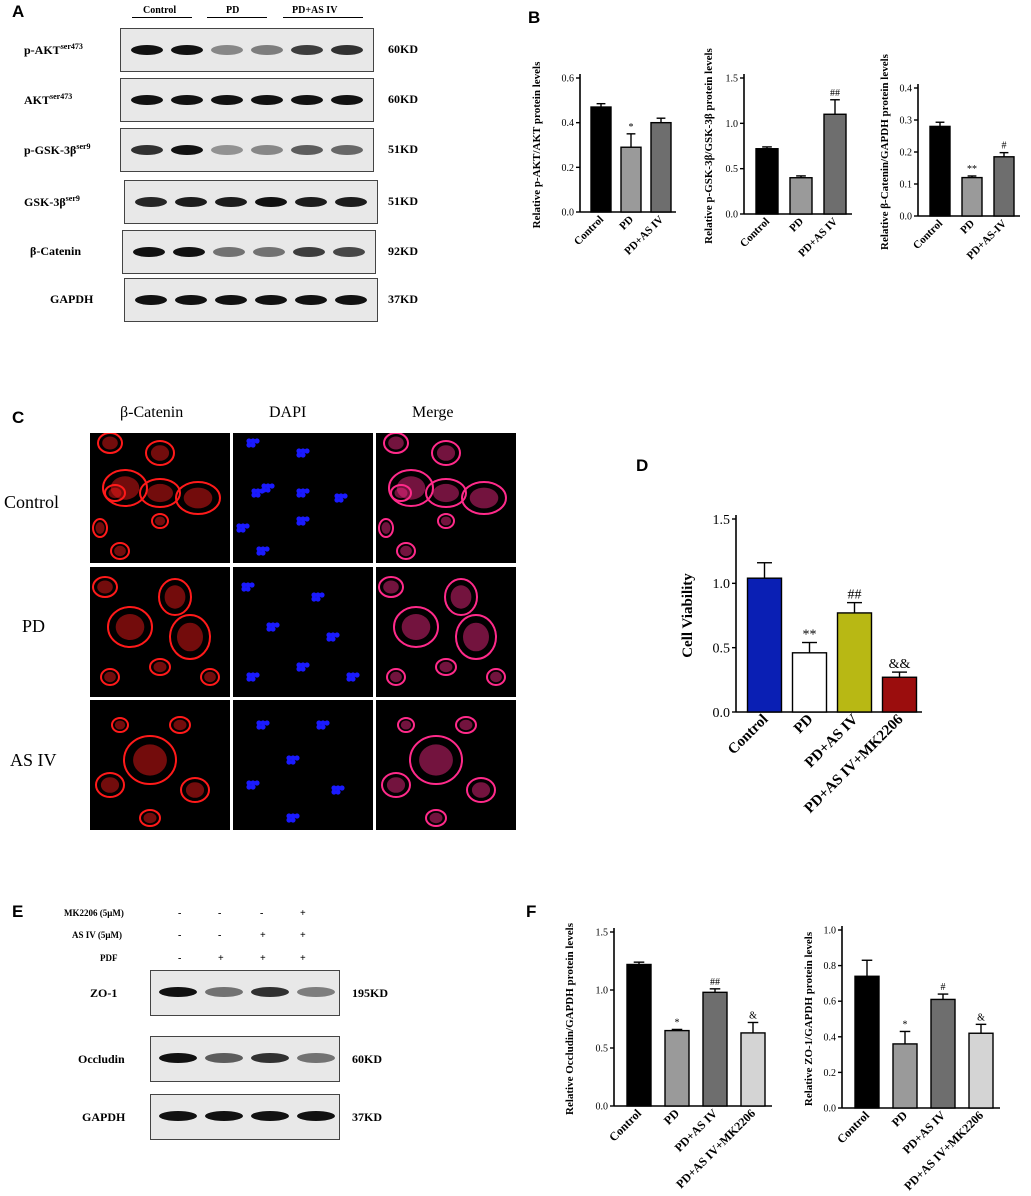  I want to click on blot-kd-label: 51KD, so click(403, 201).